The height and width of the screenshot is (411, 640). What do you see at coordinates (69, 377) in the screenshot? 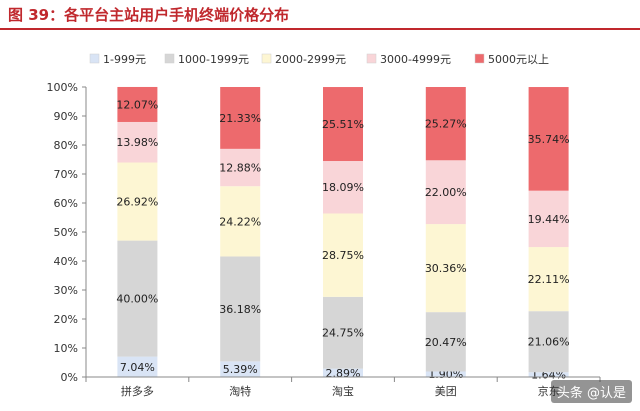
I see `y-tick-label: 0%` at bounding box center [69, 377].